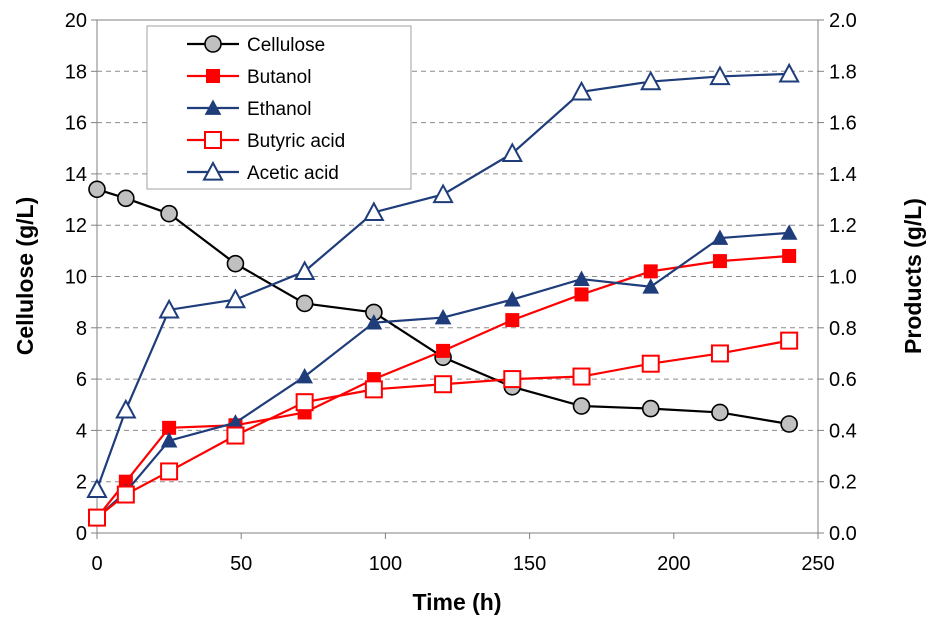 The image size is (931, 623). What do you see at coordinates (843, 483) in the screenshot?
I see `y2-tick-label: 0.2` at bounding box center [843, 483].